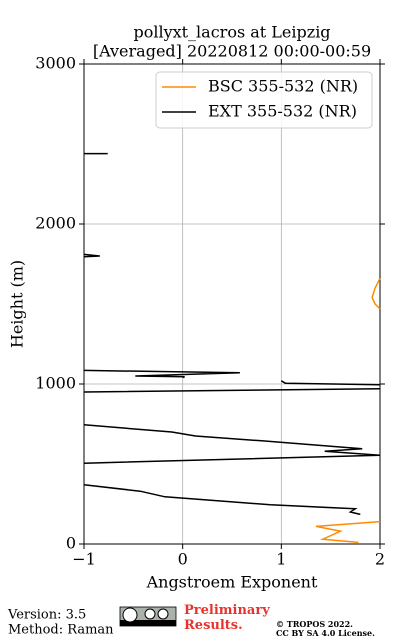 This screenshot has width=400, height=640. Describe the element at coordinates (232, 582) in the screenshot. I see `x-axis-label: Angstroem Exponent` at that location.